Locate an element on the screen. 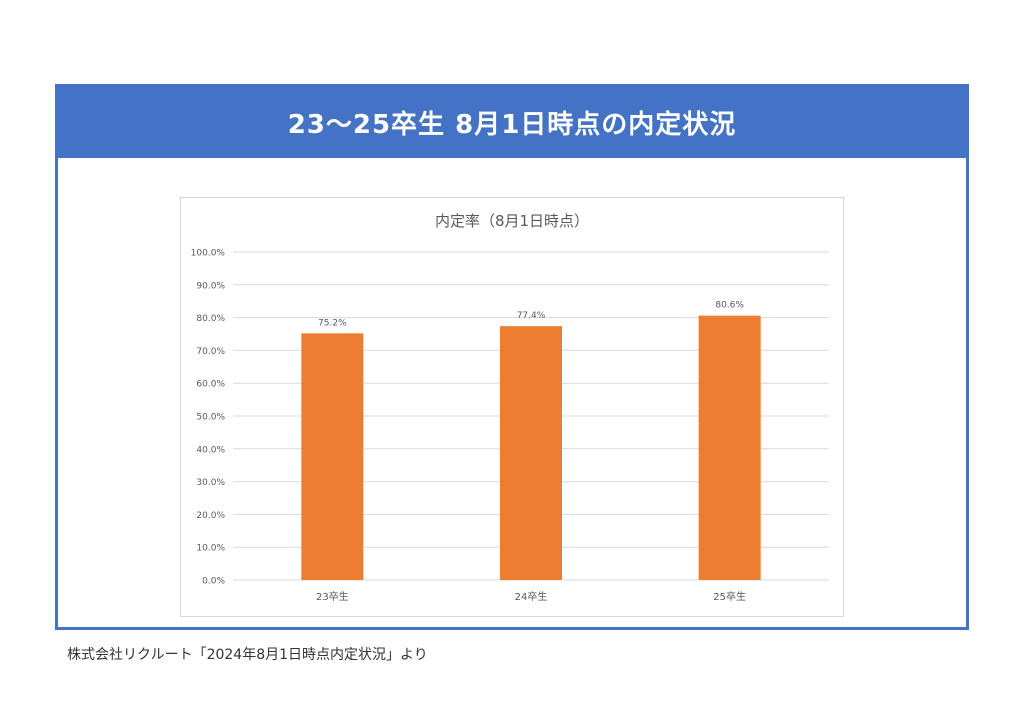 The width and height of the screenshot is (1024, 724). y-tick-label: 10.0% is located at coordinates (210, 549).